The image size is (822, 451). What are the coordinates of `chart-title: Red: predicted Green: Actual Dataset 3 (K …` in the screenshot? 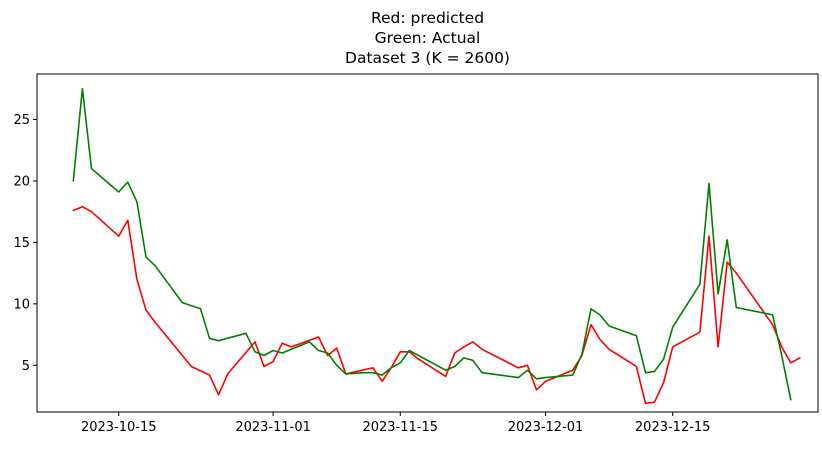 It's located at (427, 38).